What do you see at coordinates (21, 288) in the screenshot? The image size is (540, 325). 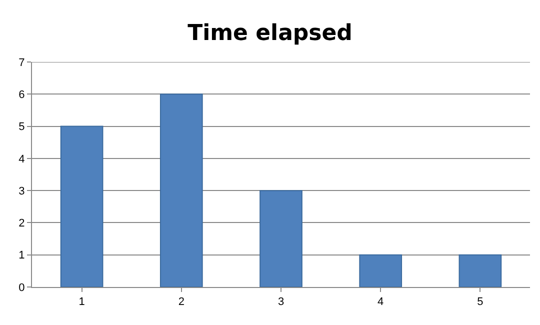 I see `y-tick-label: 0` at bounding box center [21, 288].